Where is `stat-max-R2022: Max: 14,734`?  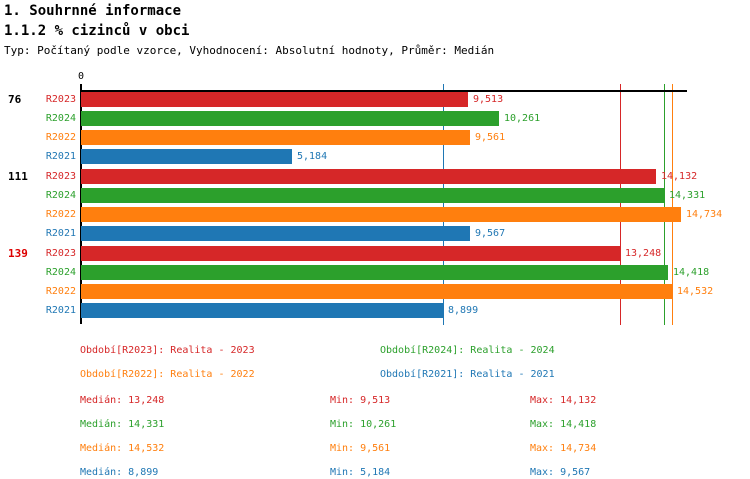 stat-max-R2022: Max: 14,734 is located at coordinates (563, 448).